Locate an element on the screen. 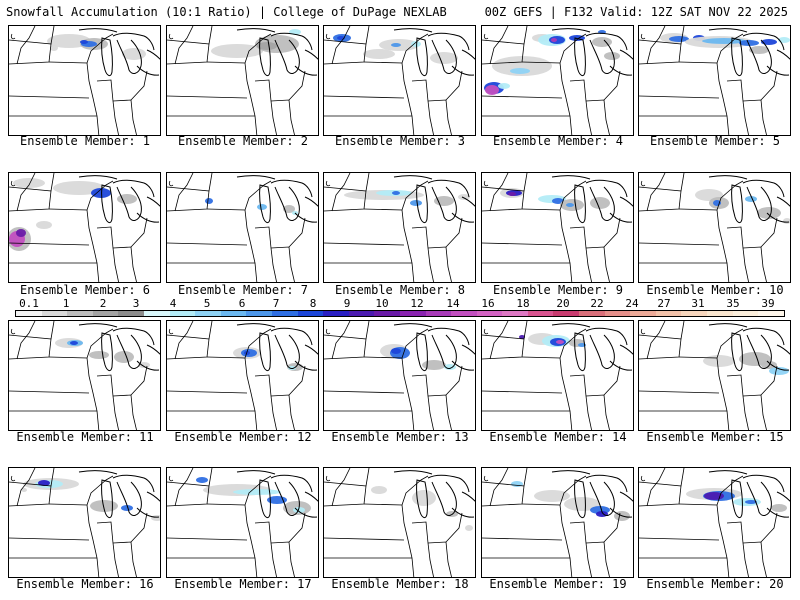 Image resolution: width=800 pixels, height=600 pixels. color-scale-tick-label: 3 is located at coordinates (136, 303).